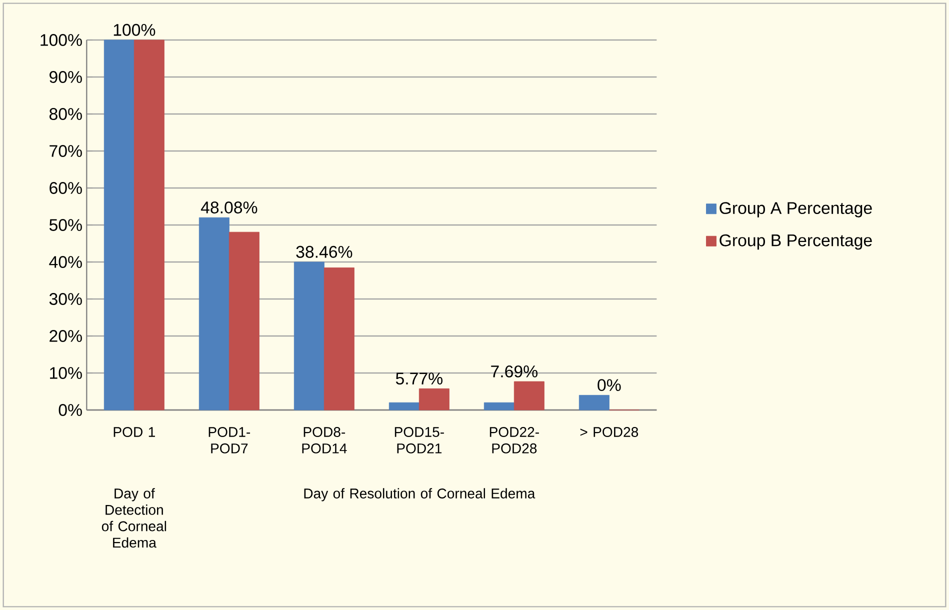  I want to click on data-label: 0%, so click(609, 385).